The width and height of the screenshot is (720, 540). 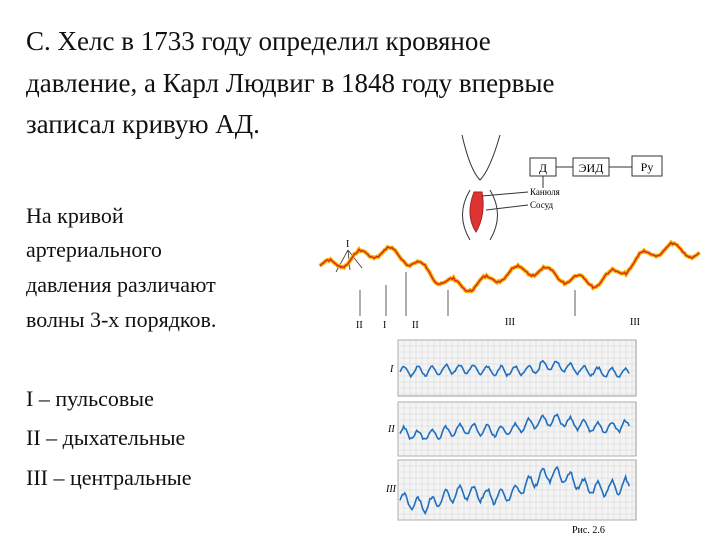 I want to click on apparatus-label: Канюля, so click(x=545, y=192).